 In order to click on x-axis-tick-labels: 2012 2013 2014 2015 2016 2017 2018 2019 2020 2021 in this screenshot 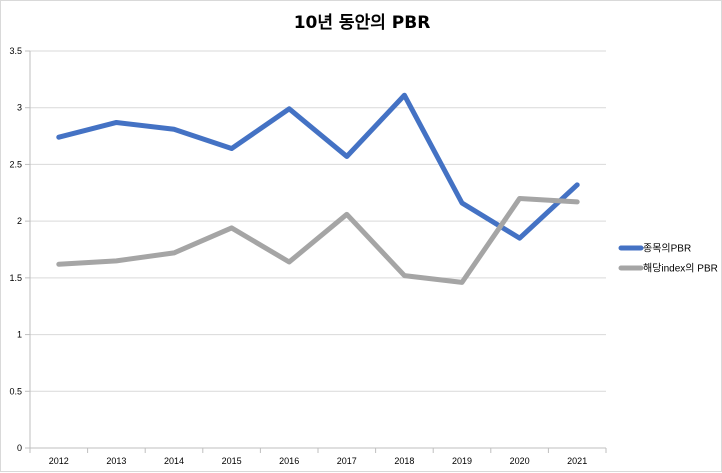, I will do `click(318, 461)`.